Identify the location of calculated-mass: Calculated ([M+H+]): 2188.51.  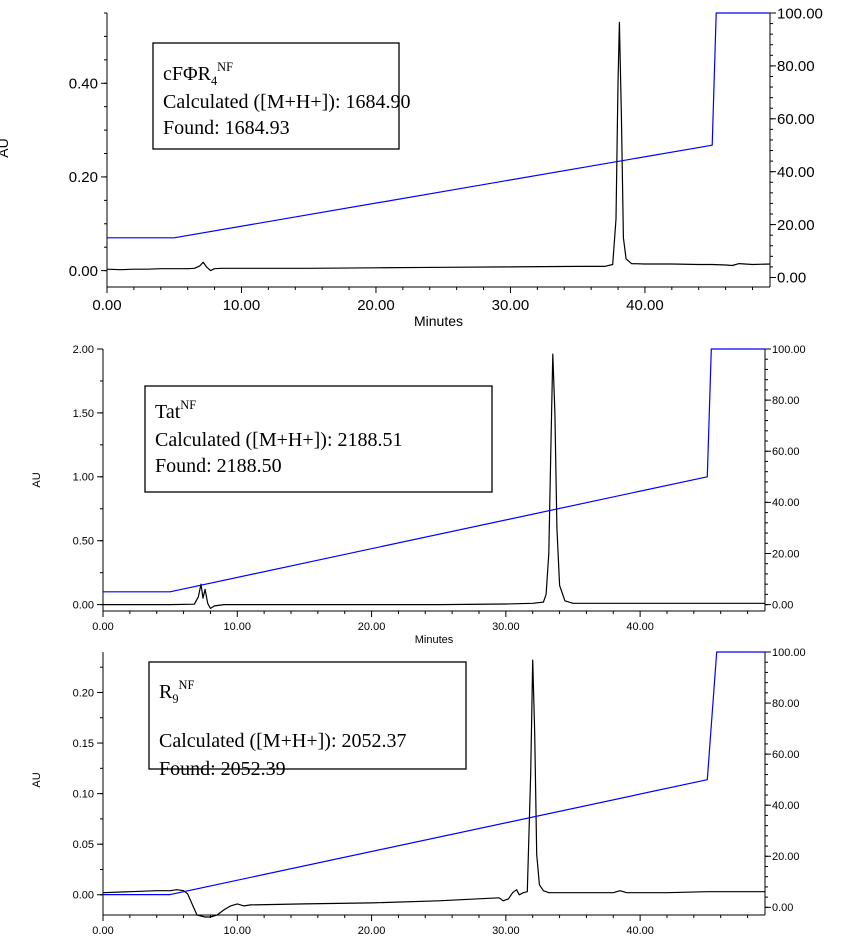
(279, 440).